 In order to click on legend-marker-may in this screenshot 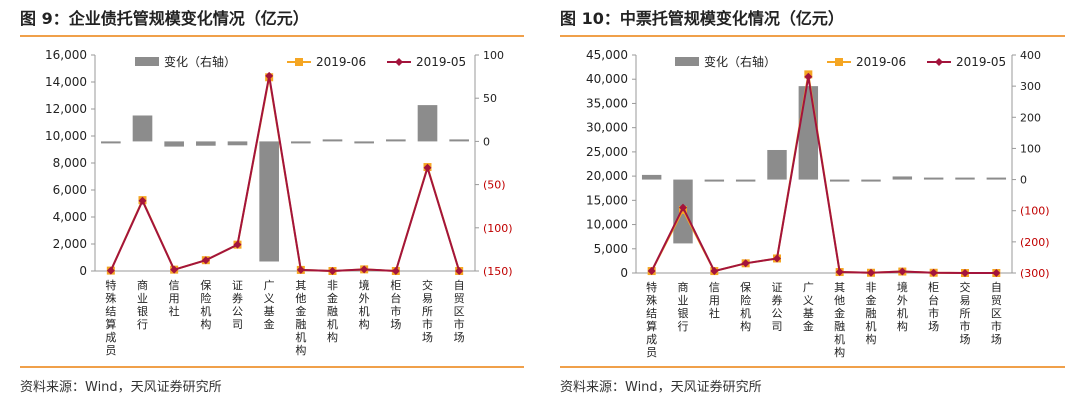, I will do `click(939, 62)`.